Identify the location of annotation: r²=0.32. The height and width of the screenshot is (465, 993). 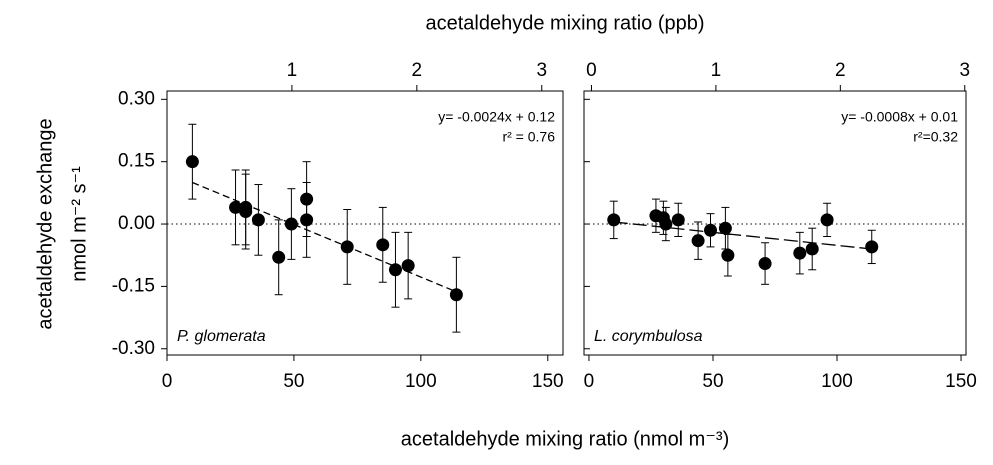
(935, 137).